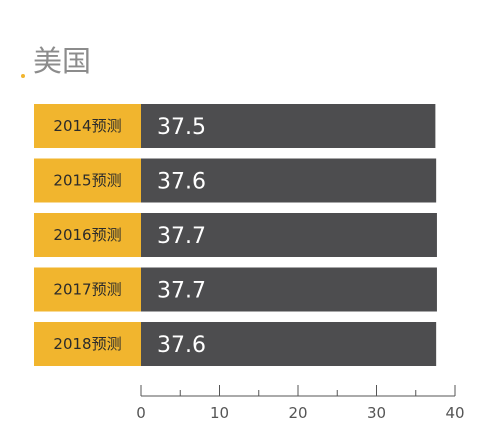 This screenshot has width=500, height=443. Describe the element at coordinates (62, 61) in the screenshot. I see `chart-title: 美国` at that location.